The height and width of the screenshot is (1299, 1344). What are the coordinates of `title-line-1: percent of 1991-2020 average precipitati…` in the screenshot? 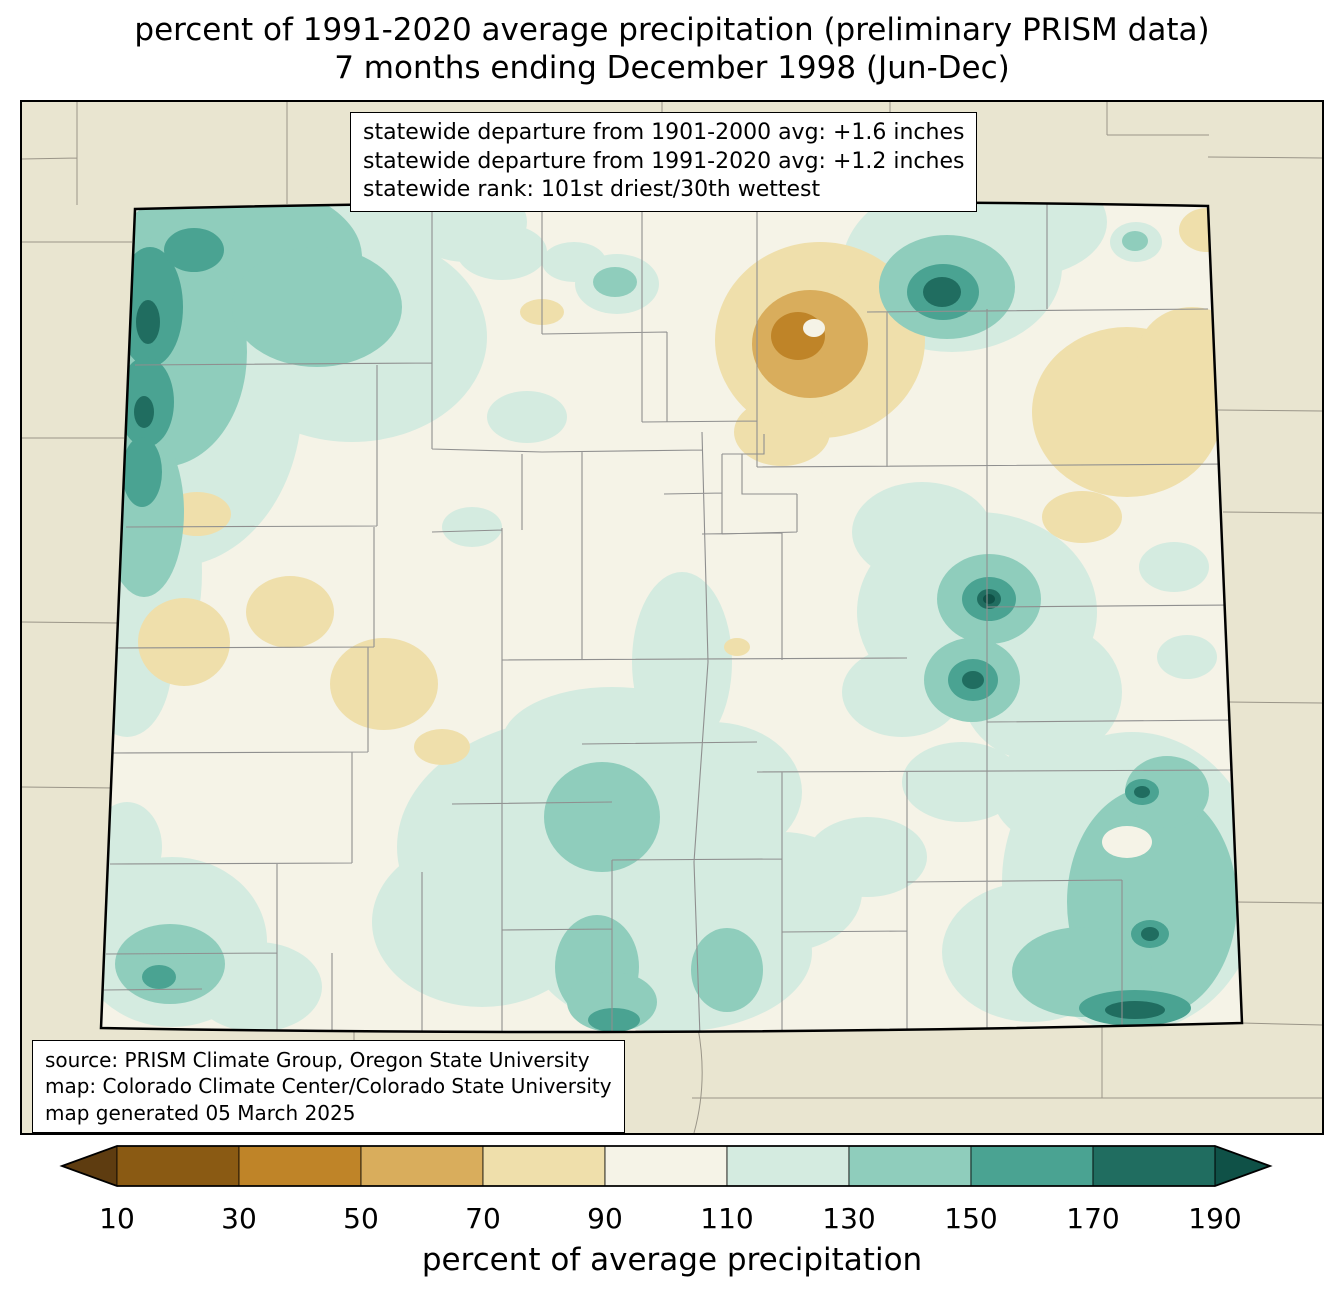 It's located at (672, 30).